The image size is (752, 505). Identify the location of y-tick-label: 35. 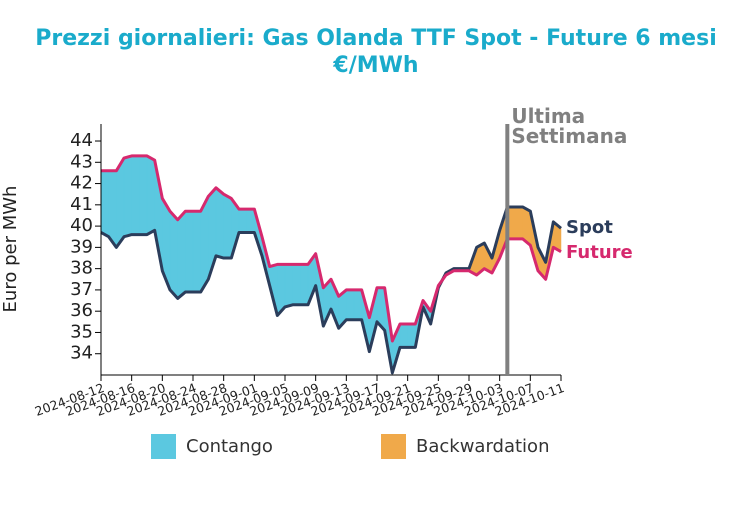
(81, 331).